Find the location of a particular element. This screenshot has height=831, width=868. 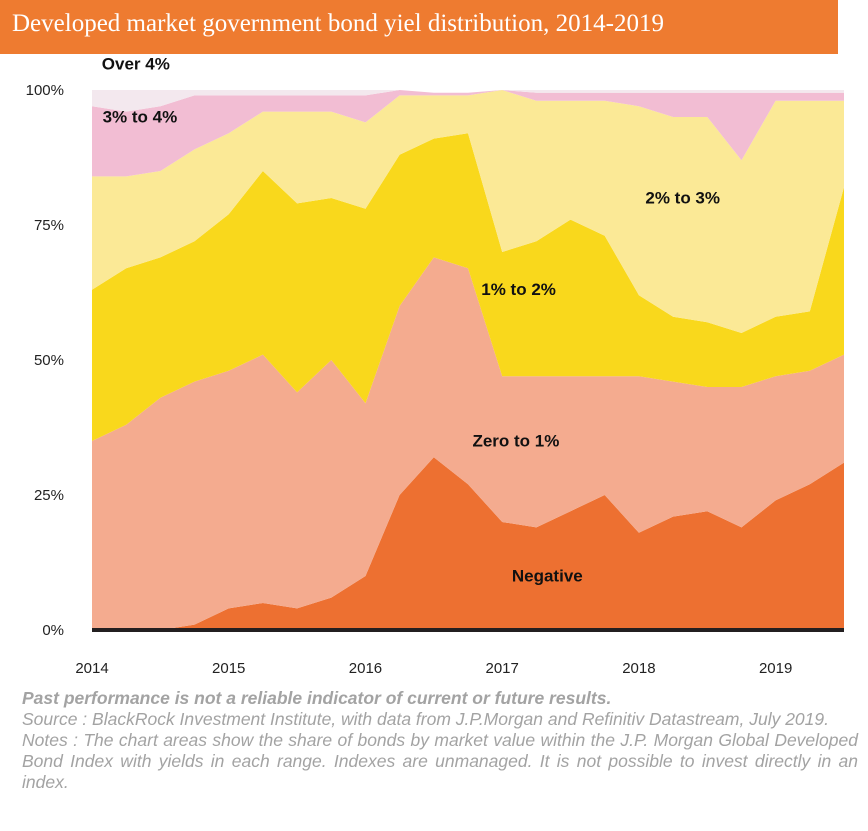

x-tick-label: 2016 is located at coordinates (365, 668).